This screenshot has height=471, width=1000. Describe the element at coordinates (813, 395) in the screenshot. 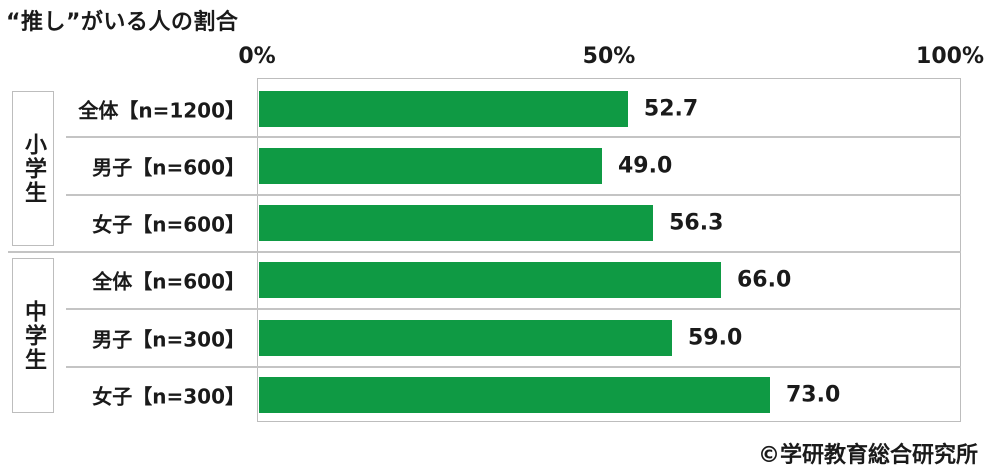

I see `value-label: 73.0` at that location.